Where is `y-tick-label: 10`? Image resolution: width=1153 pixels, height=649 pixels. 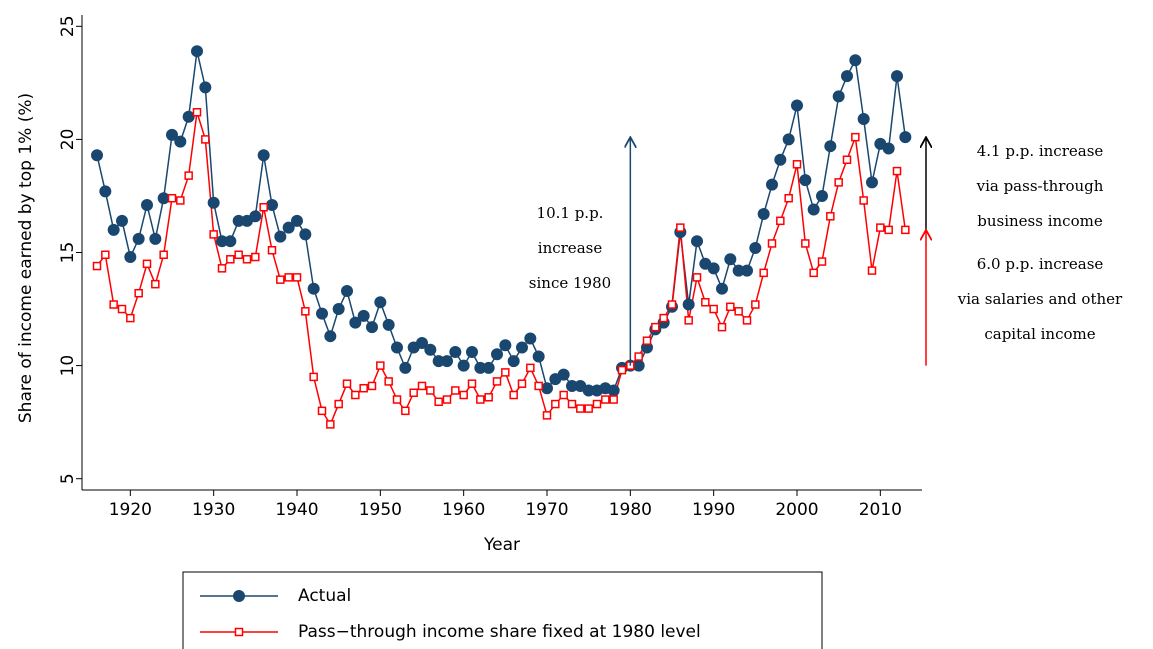
y-tick-label: 10 is located at coordinates (68, 366).